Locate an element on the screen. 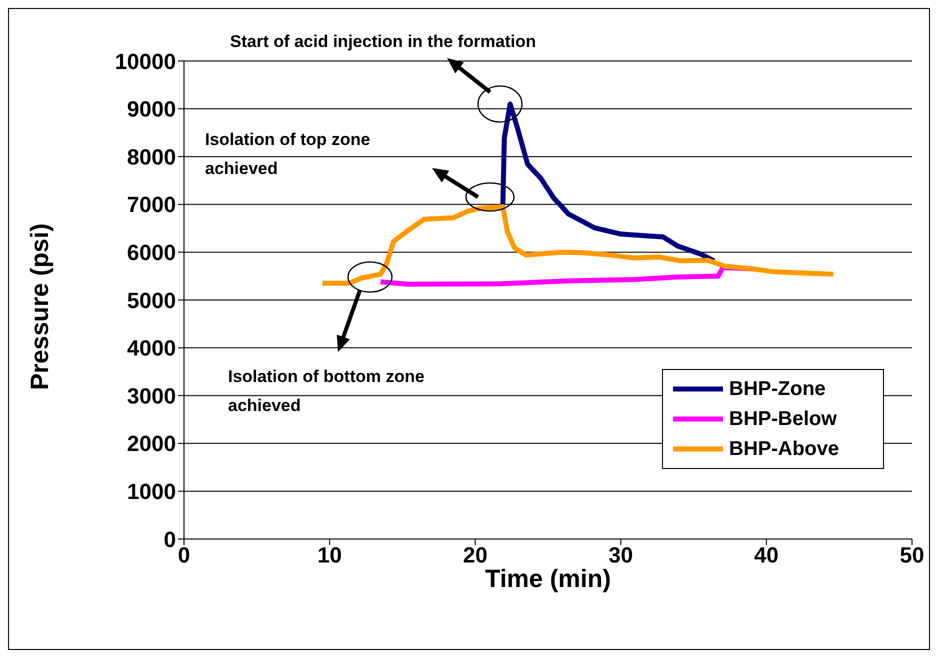 This screenshot has width=938, height=658. y-tick-label: 7000 is located at coordinates (151, 205).